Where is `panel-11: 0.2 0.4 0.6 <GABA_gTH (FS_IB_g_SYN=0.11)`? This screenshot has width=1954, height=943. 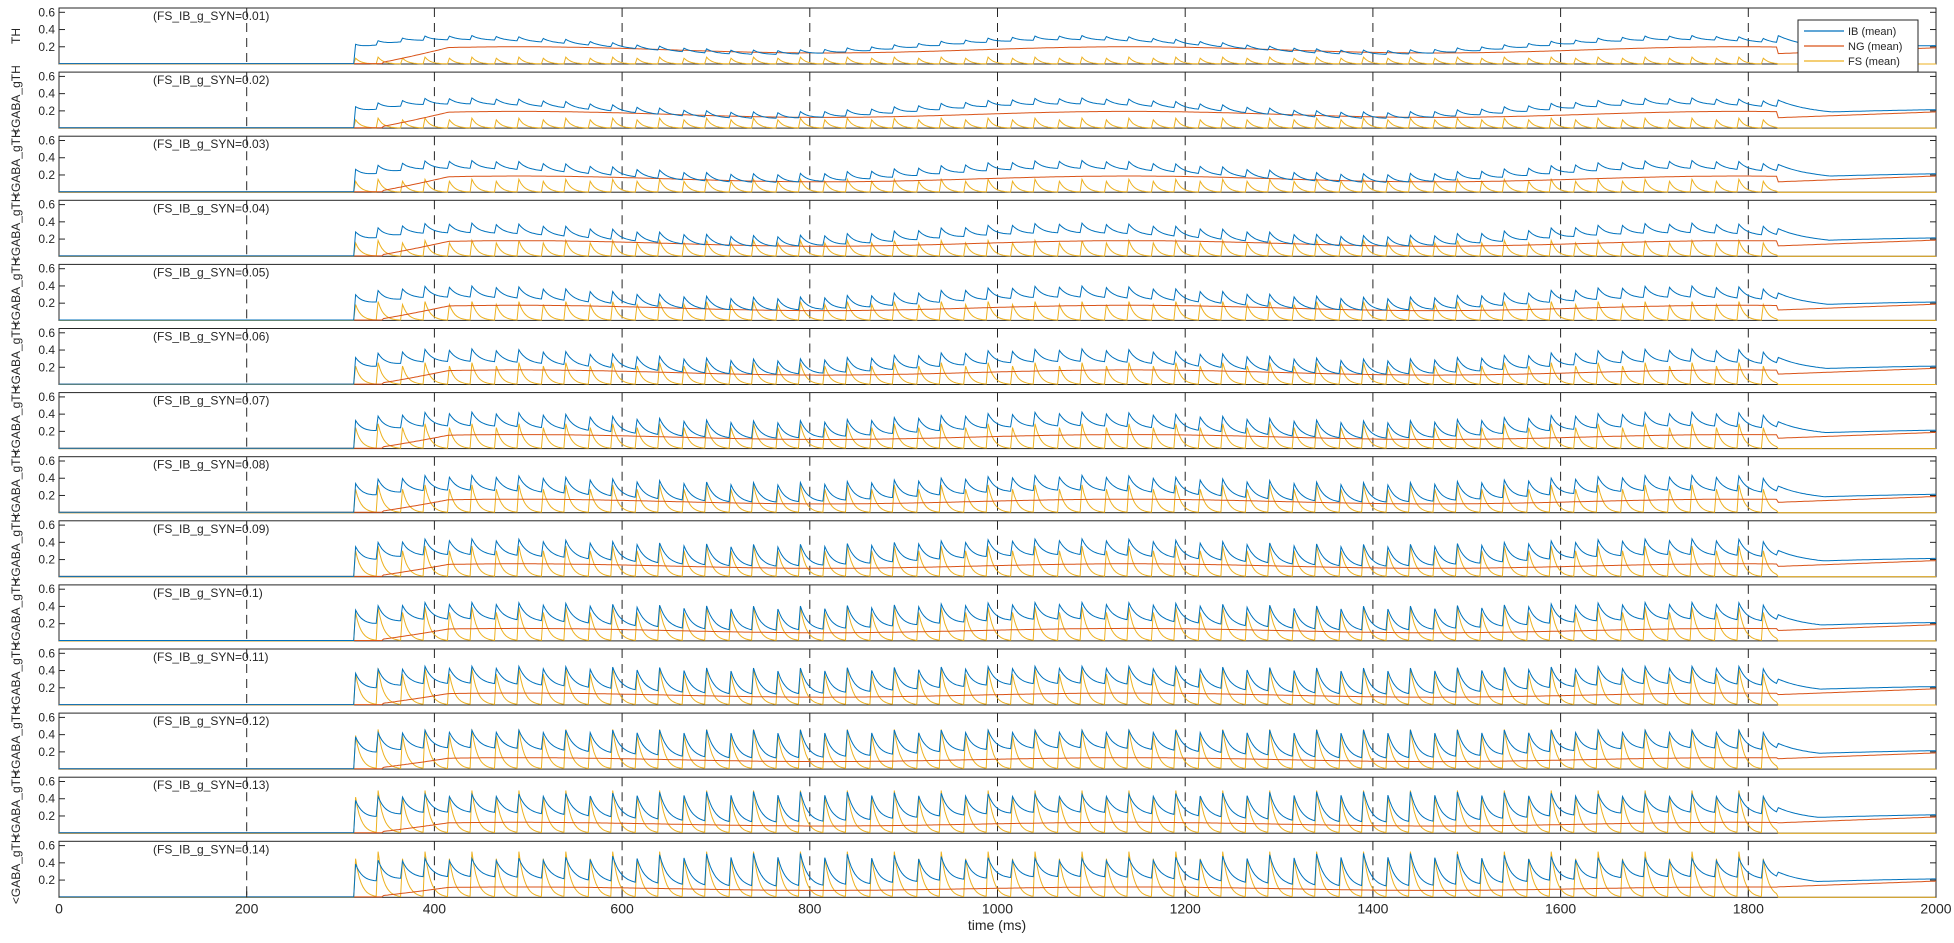
panel-11: 0.2 0.4 0.6 <GABA_gTH (FS_IB_g_SYN=0.11) is located at coordinates (973, 677).